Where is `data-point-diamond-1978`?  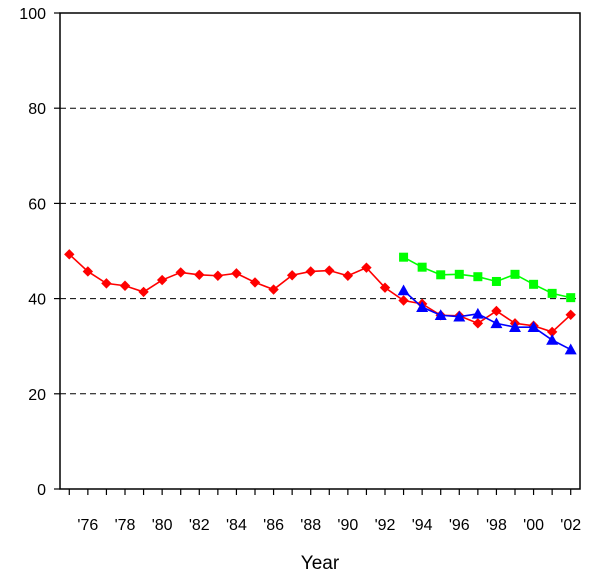 data-point-diamond-1978 is located at coordinates (125, 285).